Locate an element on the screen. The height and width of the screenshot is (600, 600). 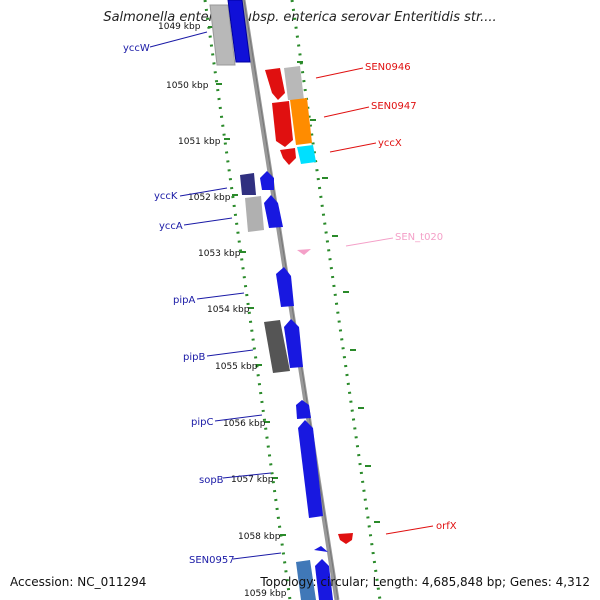
gene-label-pipA: pipA is located at coordinates (184, 300).